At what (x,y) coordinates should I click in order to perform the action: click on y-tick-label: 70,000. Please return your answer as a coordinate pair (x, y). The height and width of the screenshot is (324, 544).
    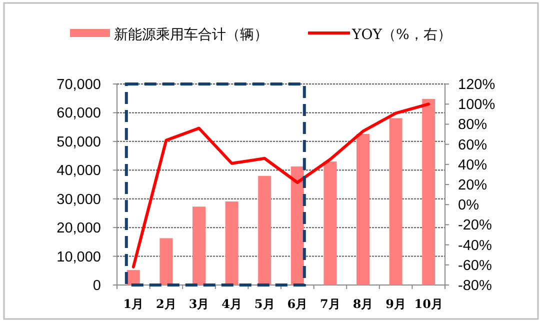
    Looking at the image, I should click on (78, 85).